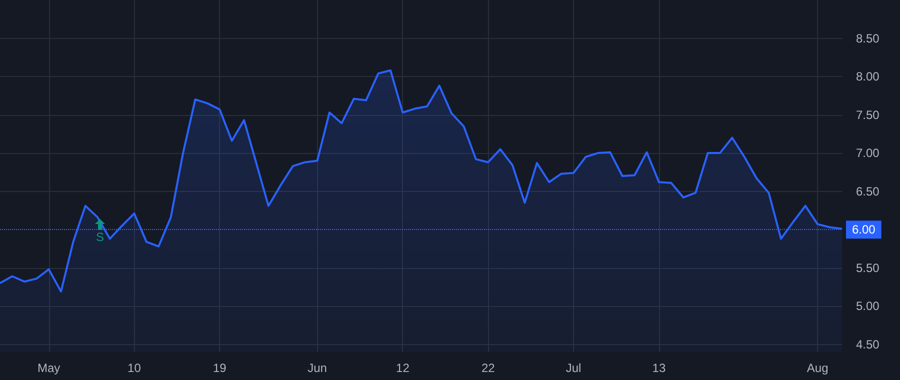  I want to click on y-tick-label: 7.50, so click(868, 115).